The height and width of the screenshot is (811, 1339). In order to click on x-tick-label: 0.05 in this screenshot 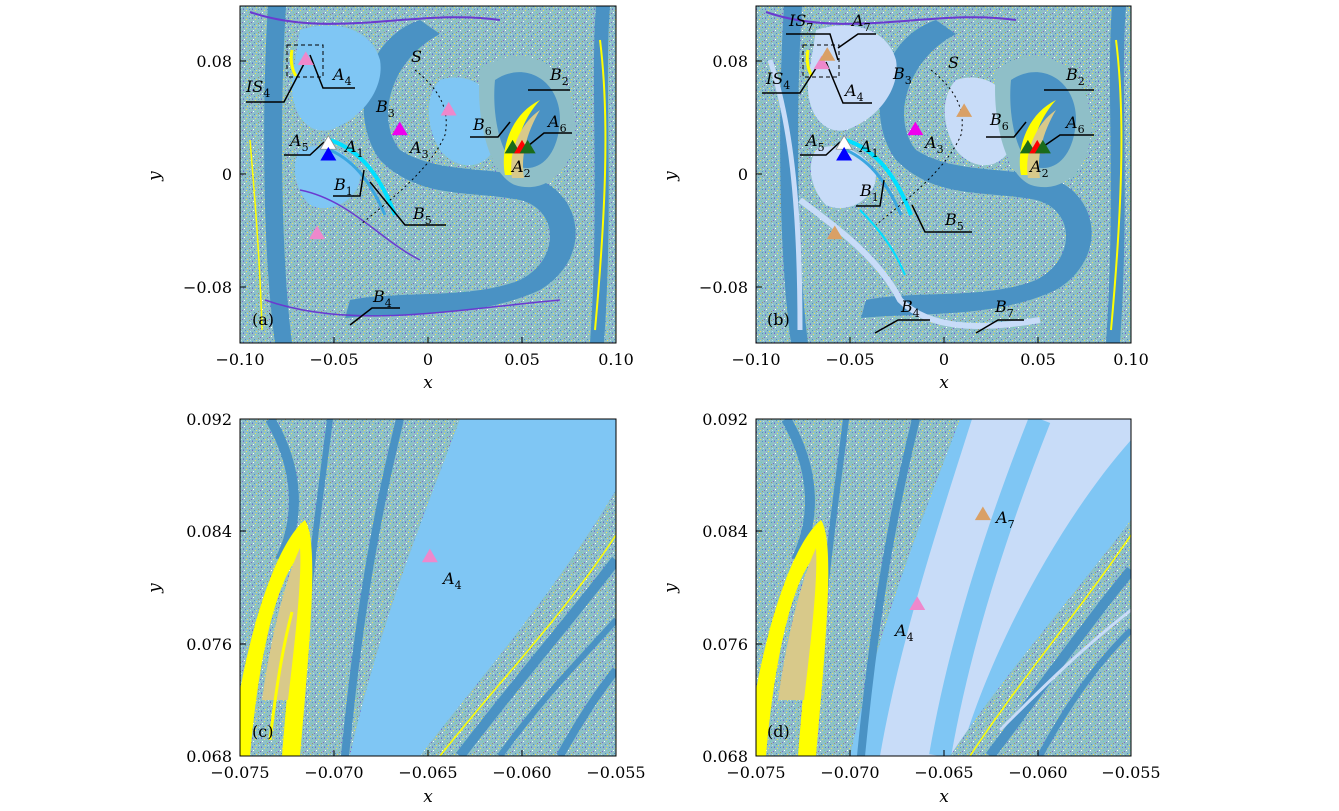, I will do `click(522, 359)`.